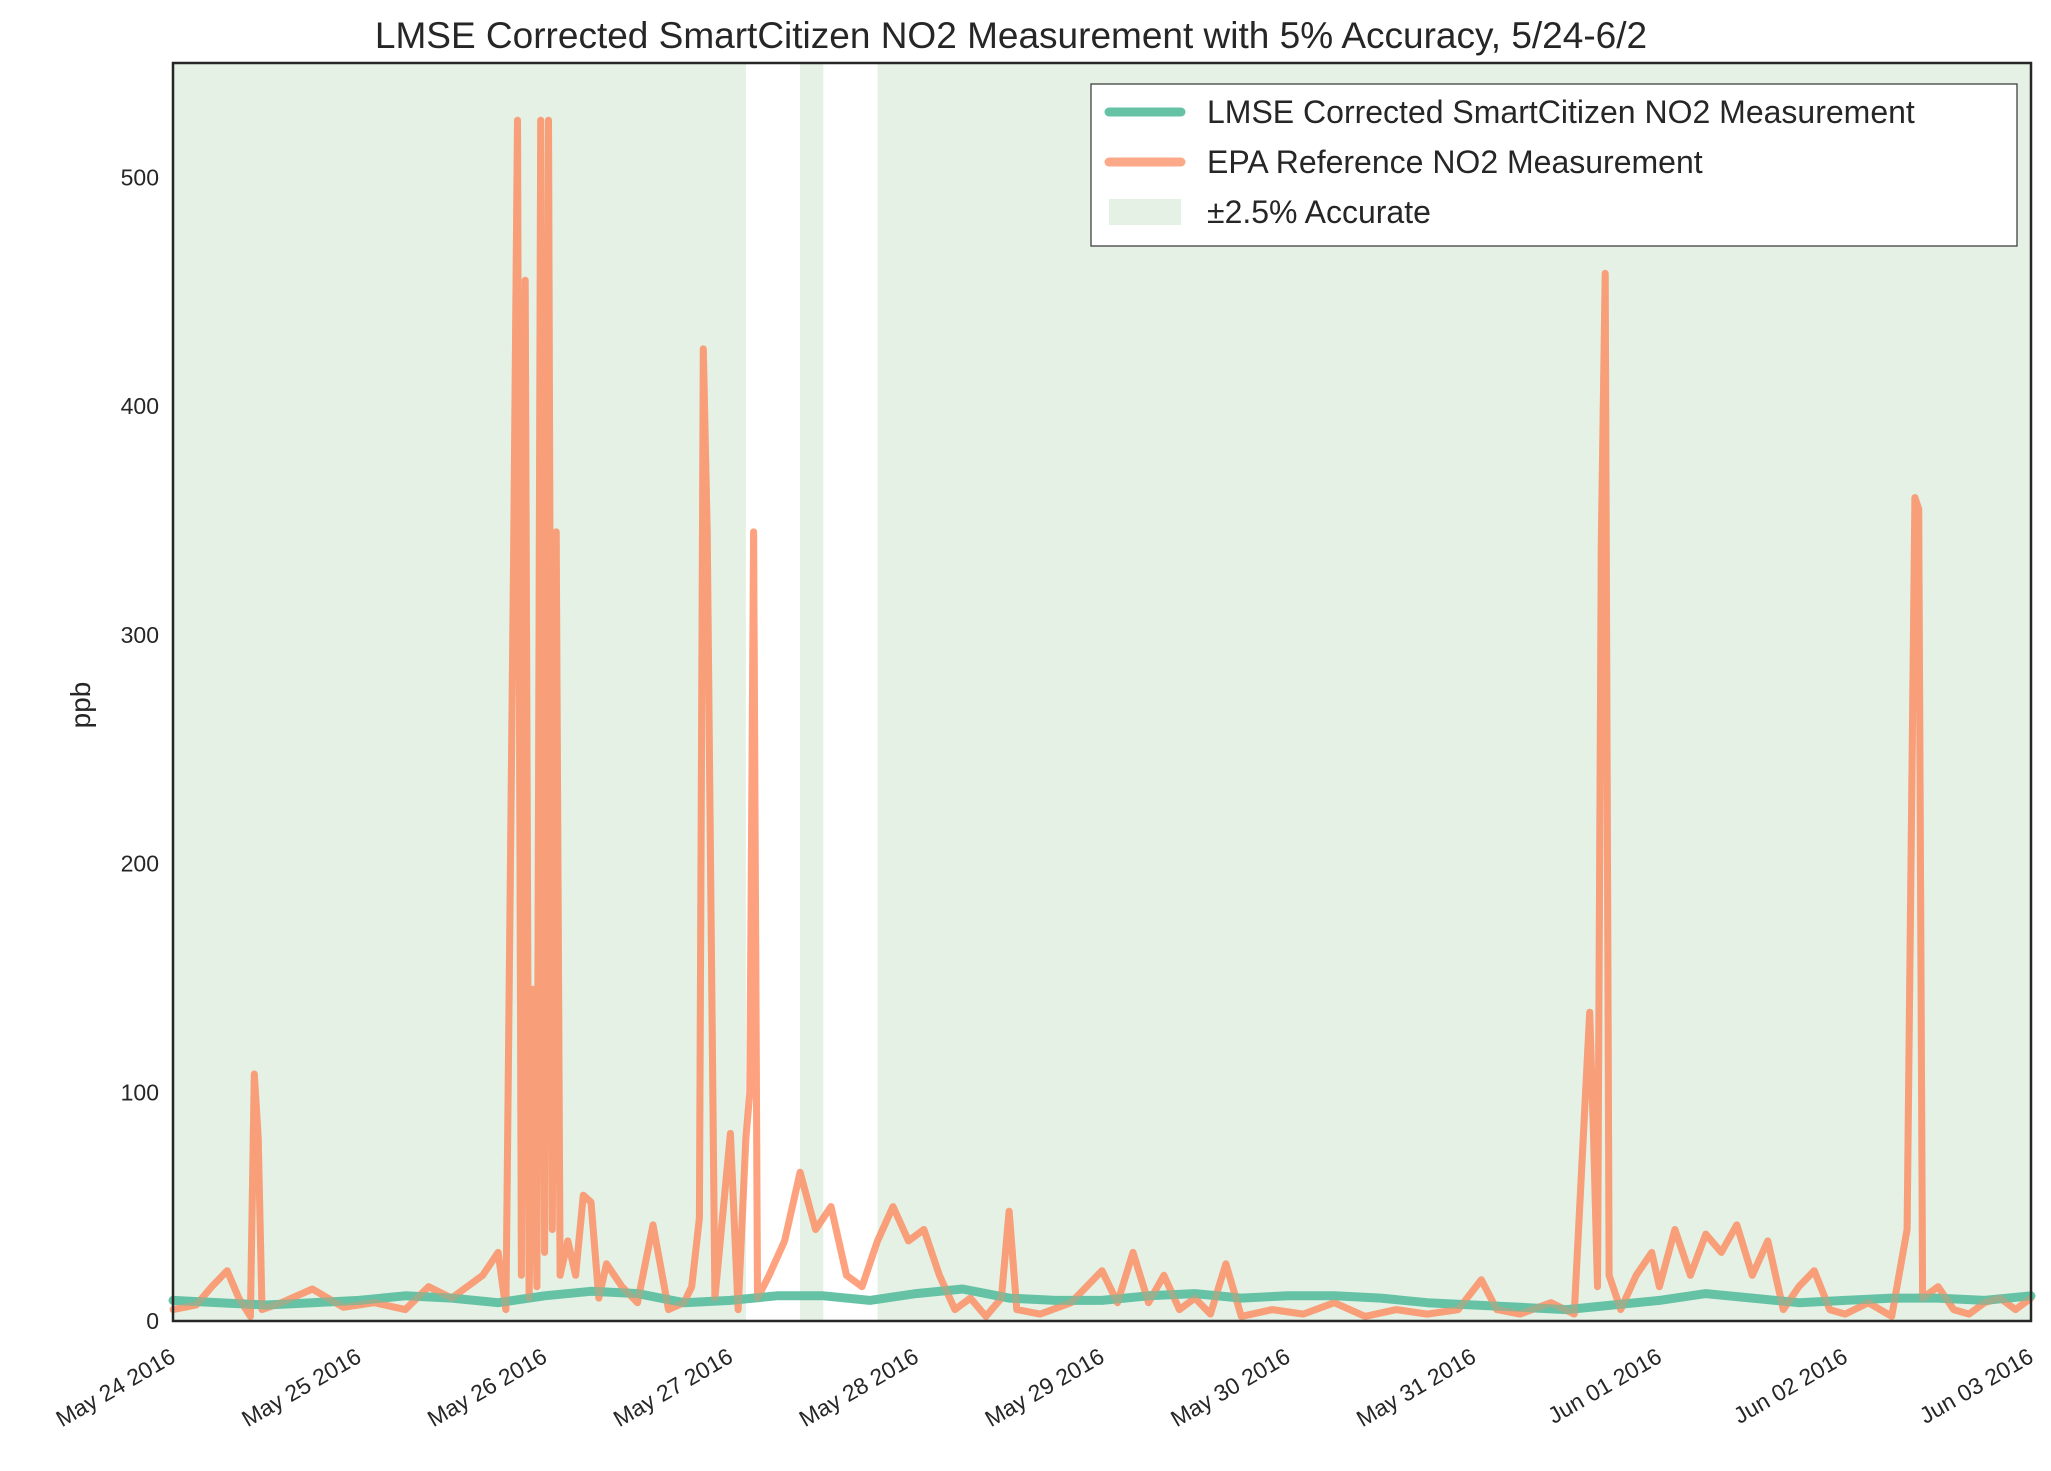 The height and width of the screenshot is (1471, 2051). What do you see at coordinates (80, 705) in the screenshot?
I see `y-axis-label: ppb` at bounding box center [80, 705].